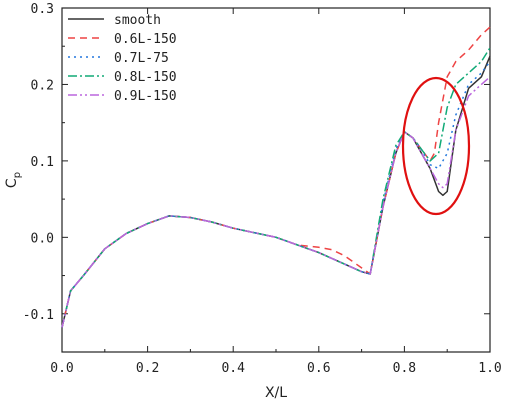 Image resolution: width=512 pixels, height=404 pixels. What do you see at coordinates (38, 315) in the screenshot?
I see `y-tick-label: -0.1` at bounding box center [38, 315].